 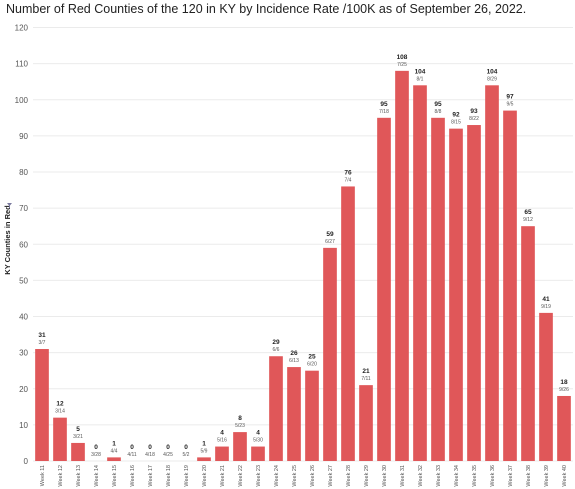 I want to click on bar-value-label: 29, so click(x=276, y=342).